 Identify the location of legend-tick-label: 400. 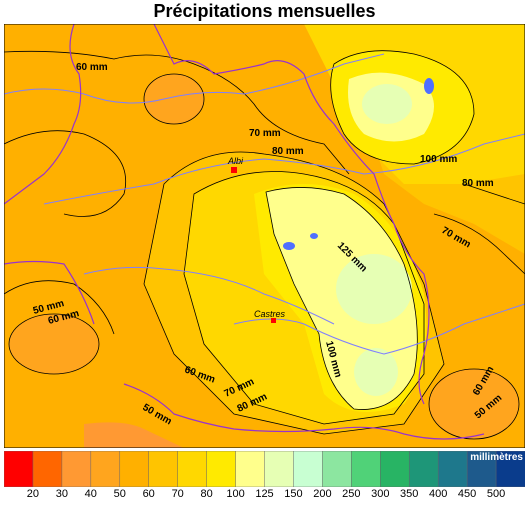
(438, 494).